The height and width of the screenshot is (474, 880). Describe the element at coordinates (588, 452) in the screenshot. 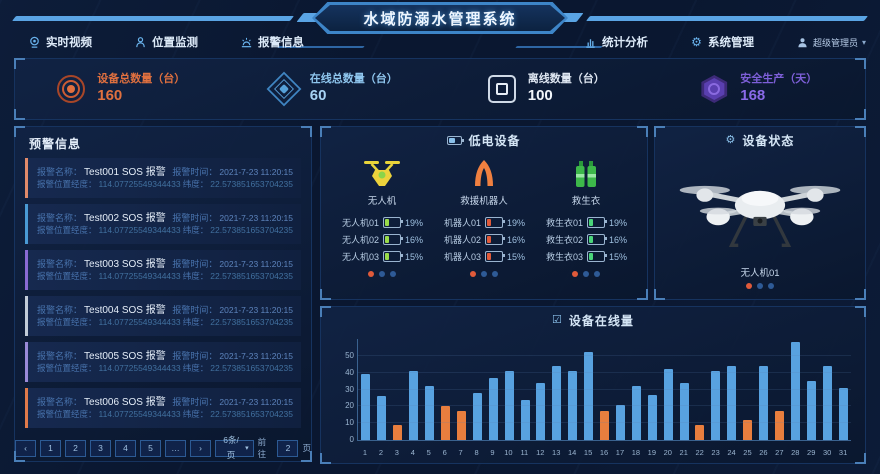

I see `x-axis-label: 15` at that location.